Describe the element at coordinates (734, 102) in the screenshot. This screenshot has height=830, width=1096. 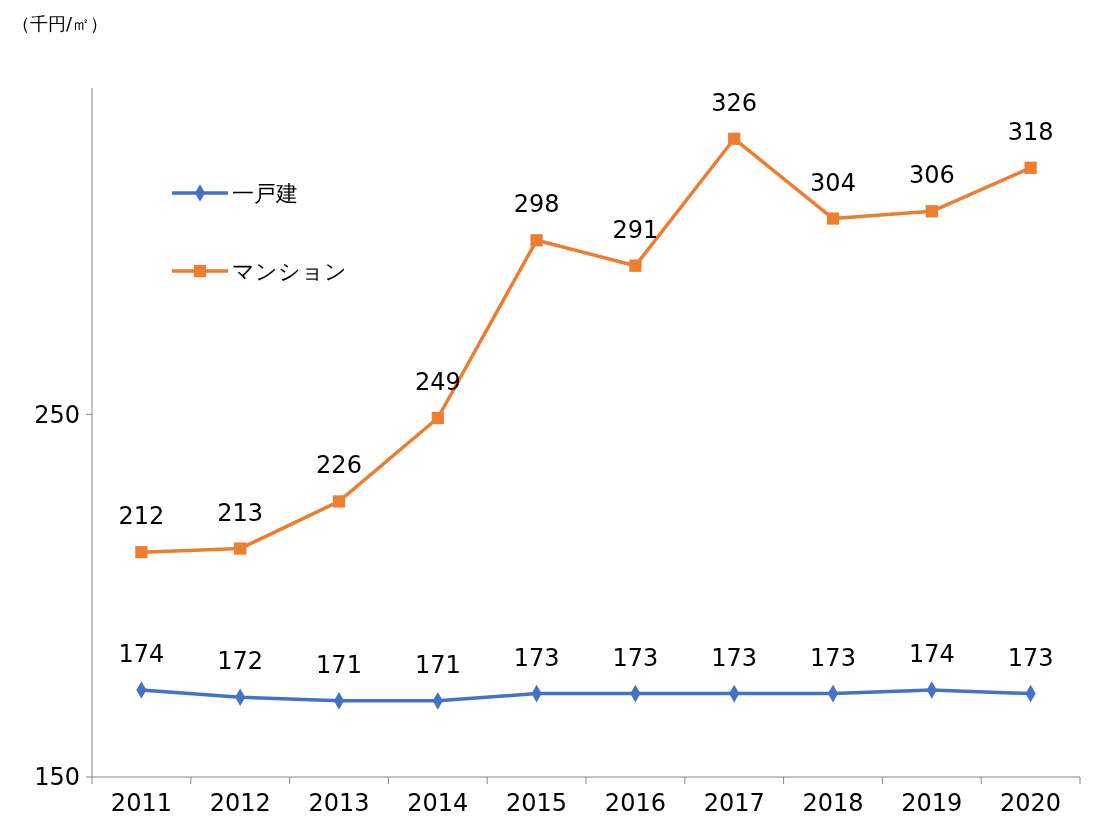
I see `data-label: 326` at that location.